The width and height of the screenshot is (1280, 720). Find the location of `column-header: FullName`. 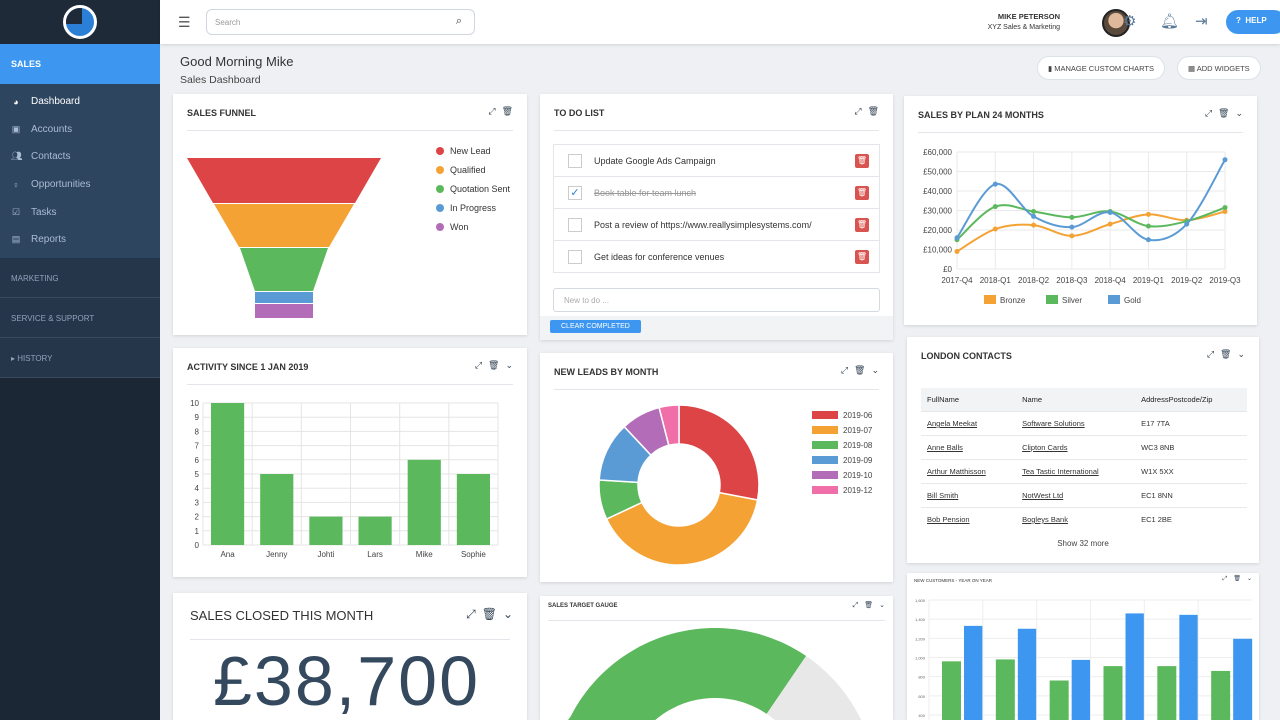

column-header: FullName is located at coordinates (969, 400).